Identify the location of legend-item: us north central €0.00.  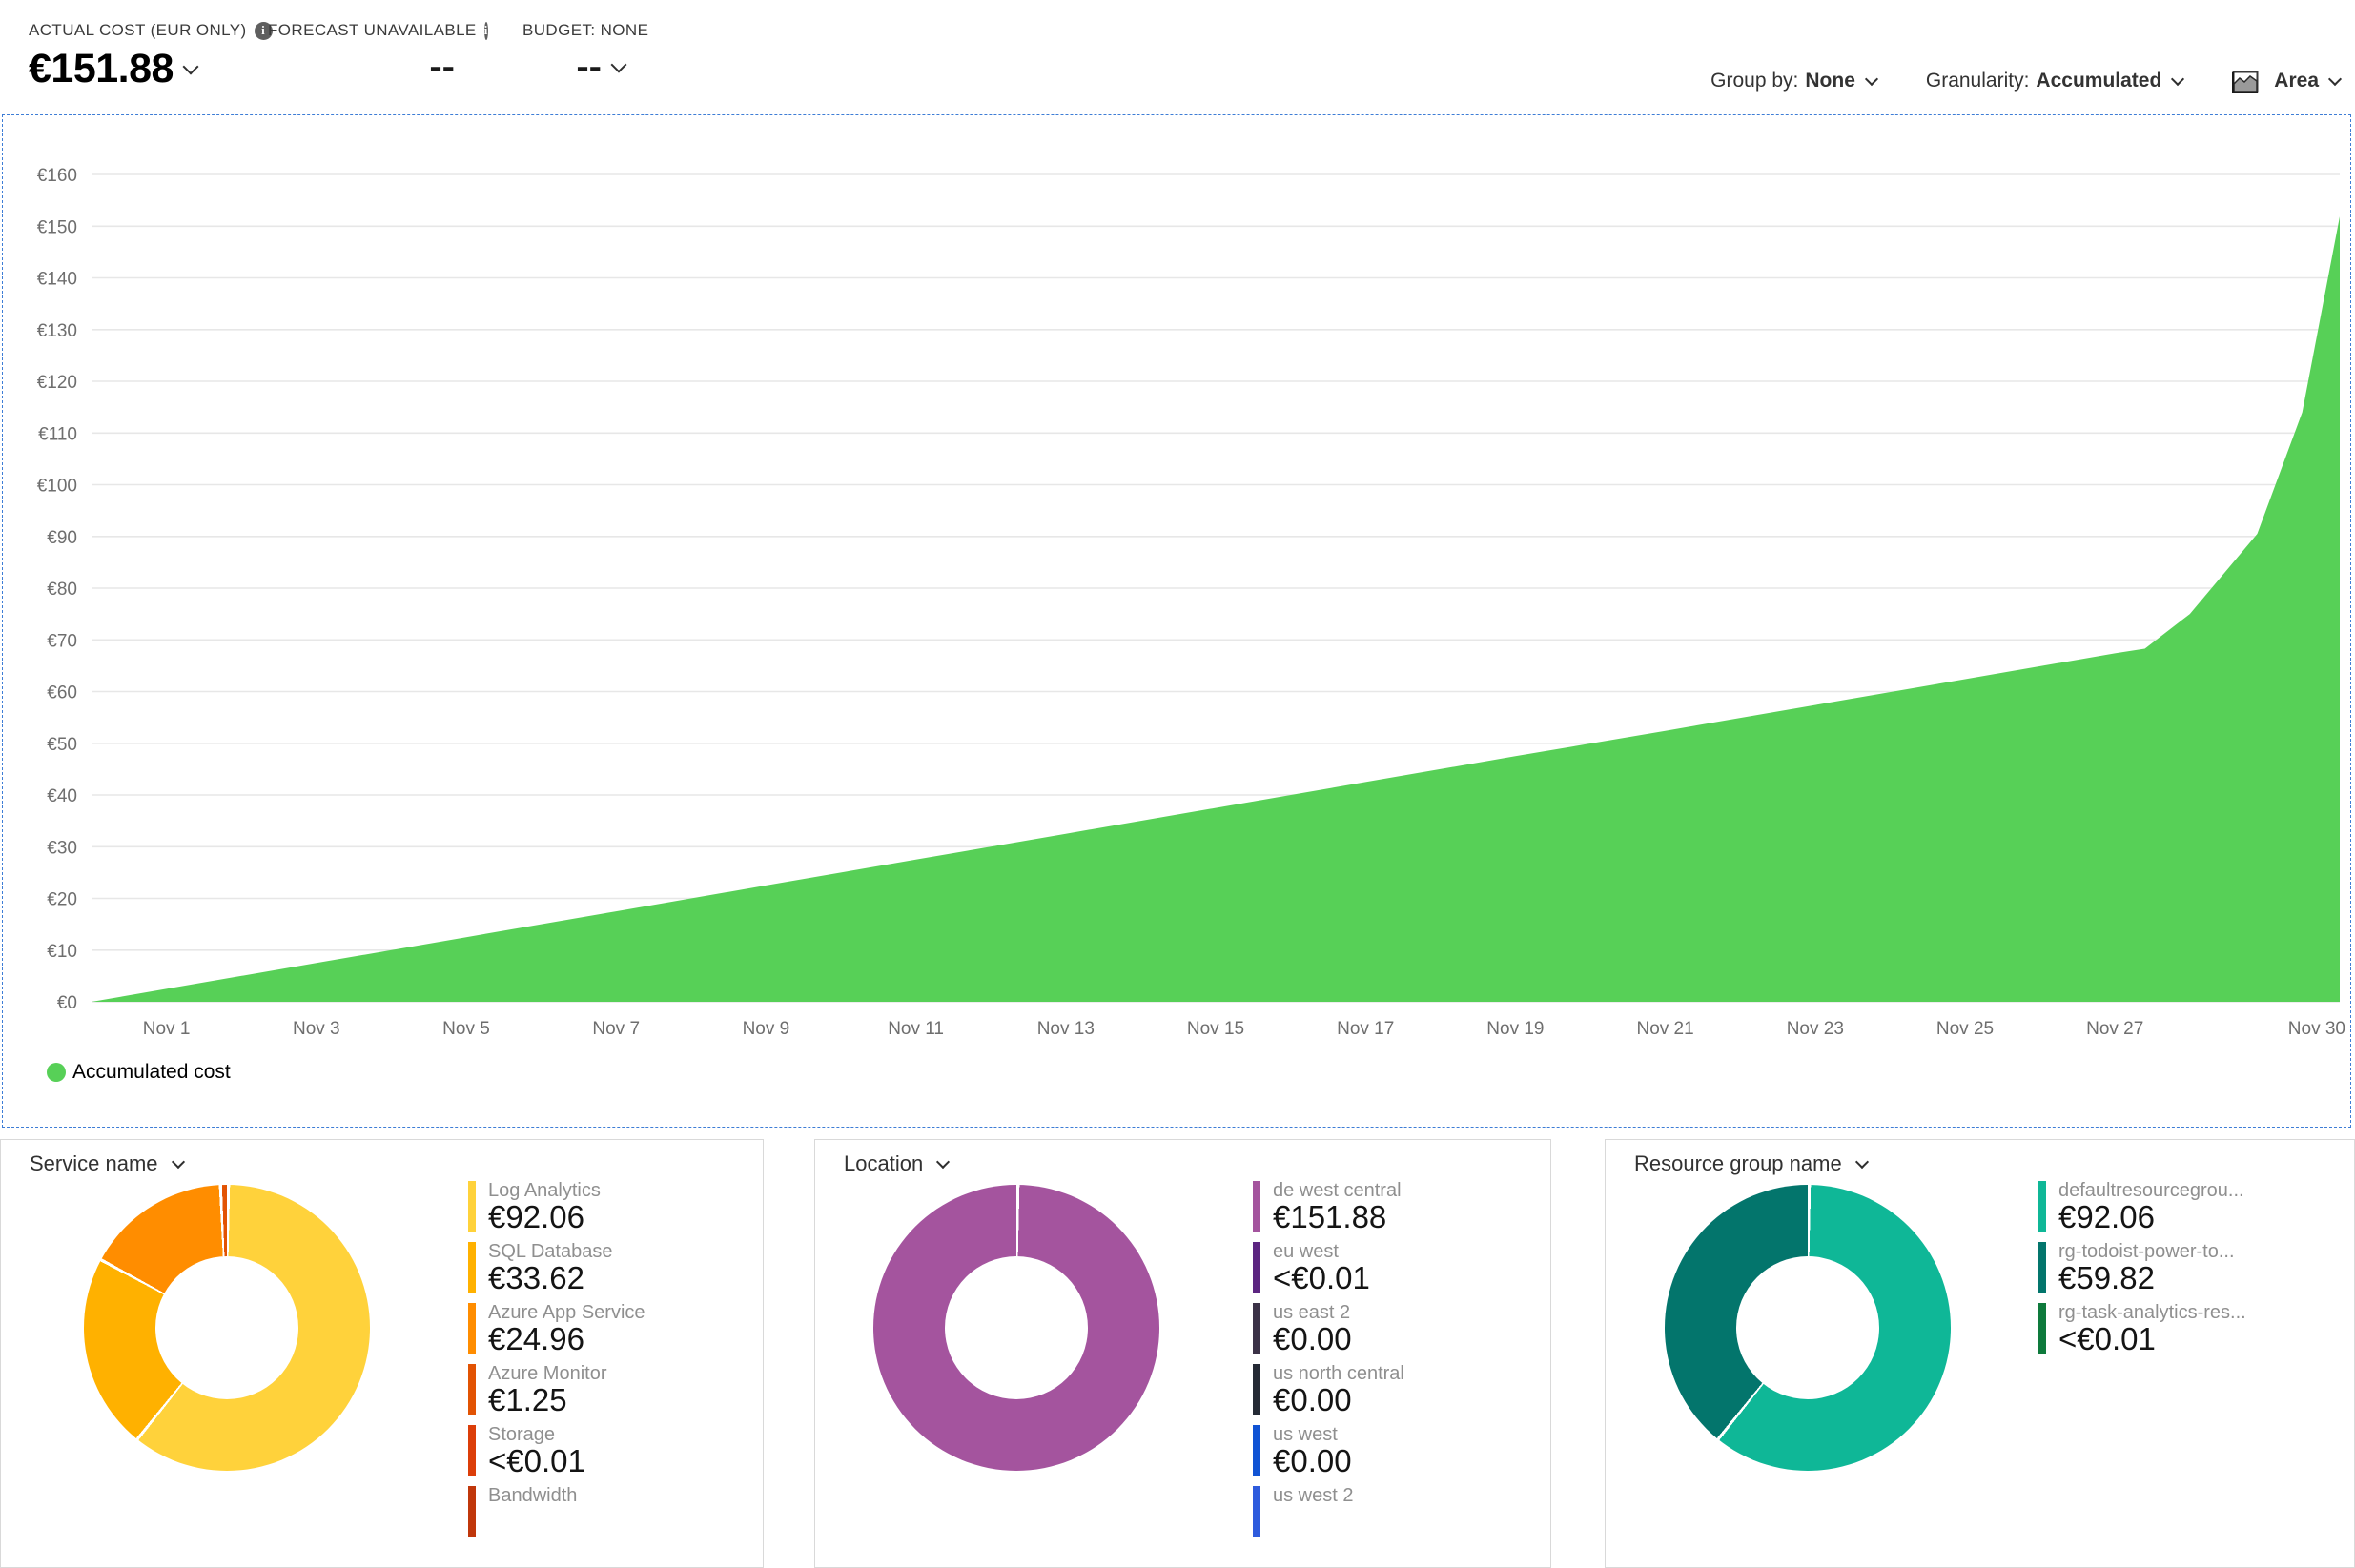
(1328, 1390).